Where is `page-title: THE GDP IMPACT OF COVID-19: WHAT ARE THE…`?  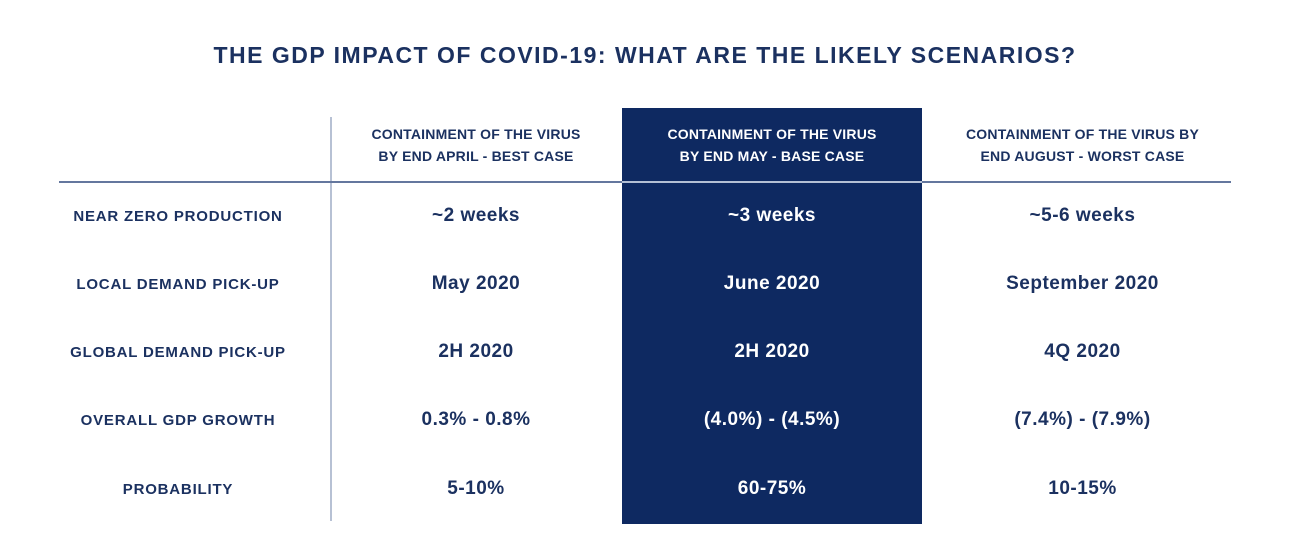 page-title: THE GDP IMPACT OF COVID-19: WHAT ARE THE… is located at coordinates (645, 55).